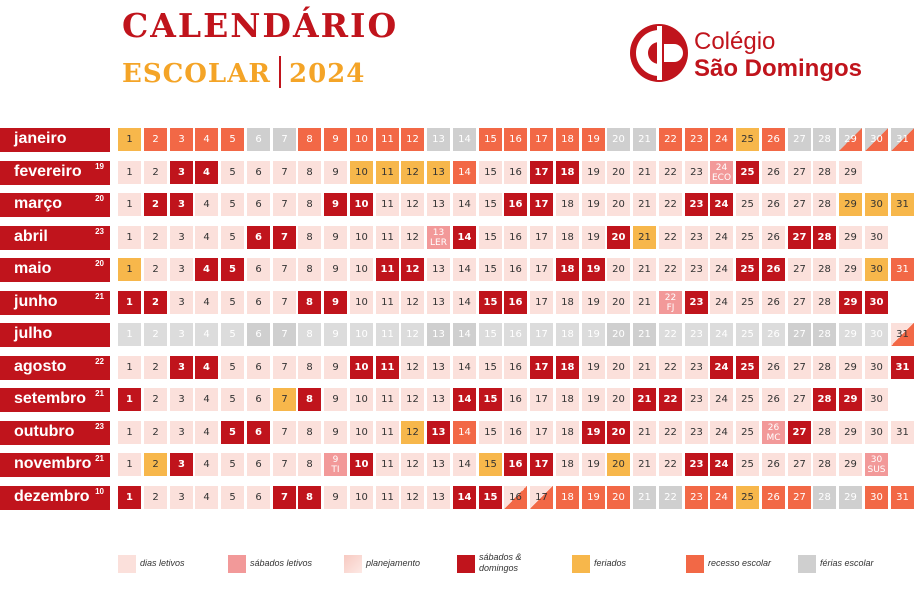 This screenshot has height=591, width=919. Describe the element at coordinates (232, 302) in the screenshot. I see `day-number: 5` at that location.